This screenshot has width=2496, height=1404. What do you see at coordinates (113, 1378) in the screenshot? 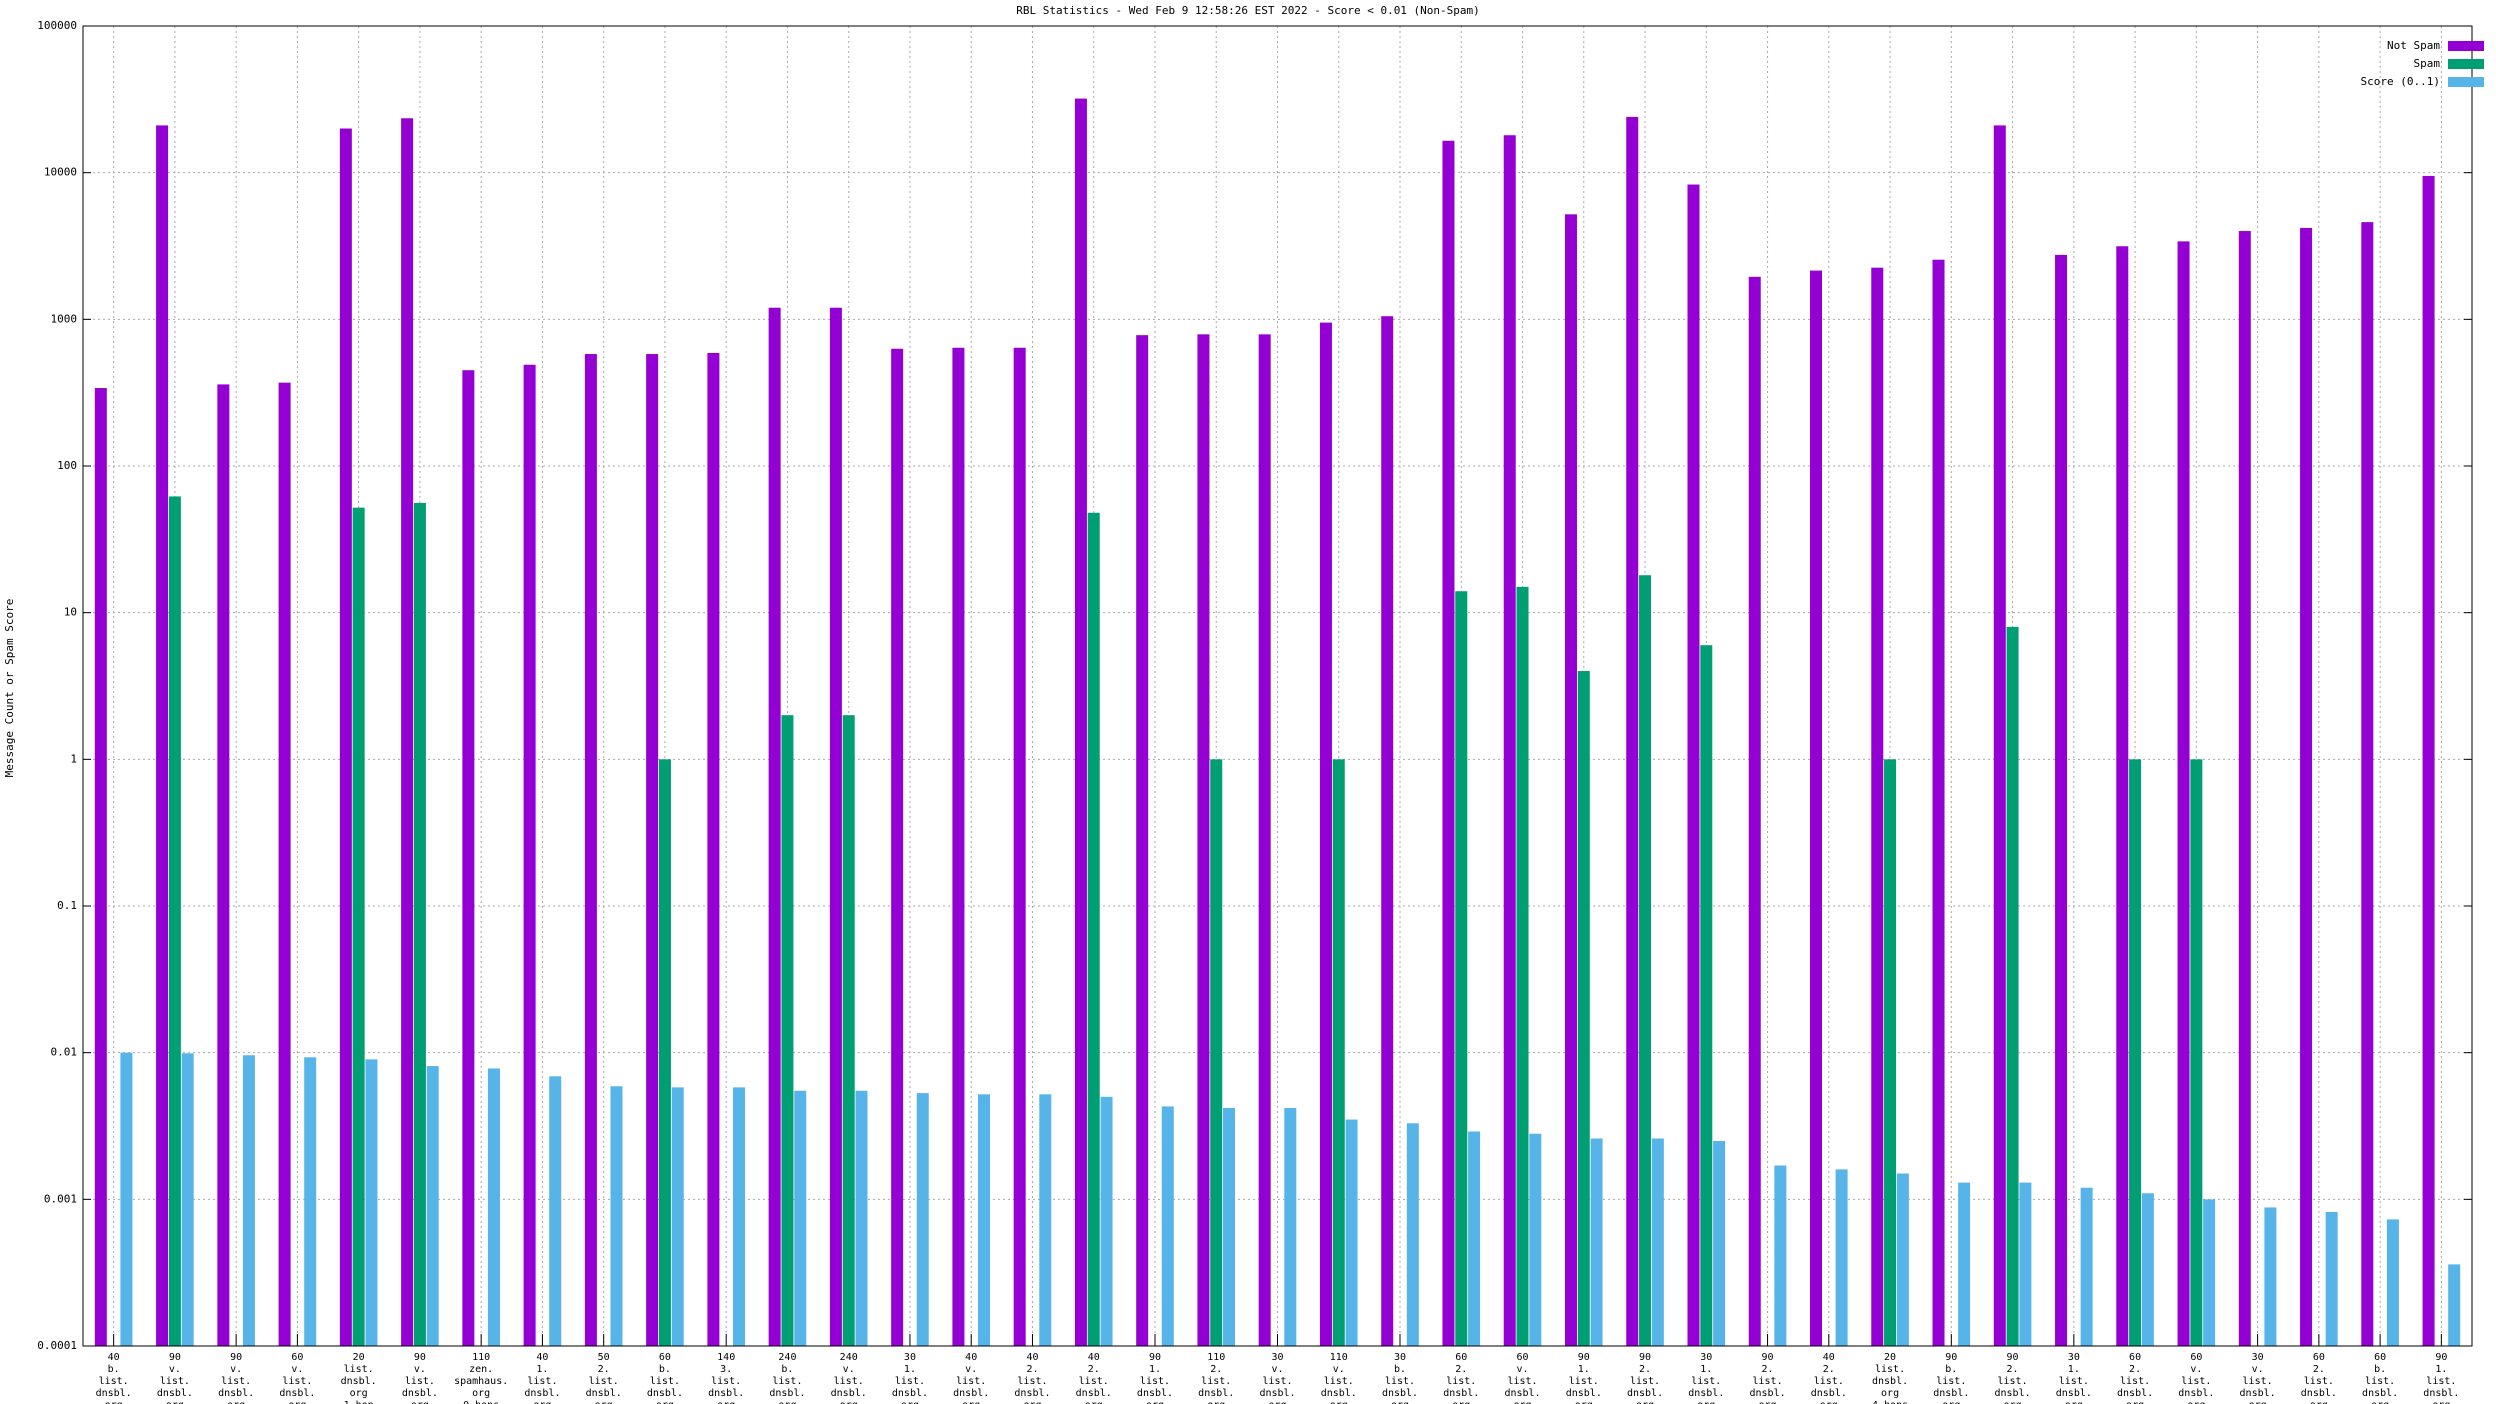
I see `x-tick-label: 40 b. list. dnsbl. org origin` at bounding box center [113, 1378].